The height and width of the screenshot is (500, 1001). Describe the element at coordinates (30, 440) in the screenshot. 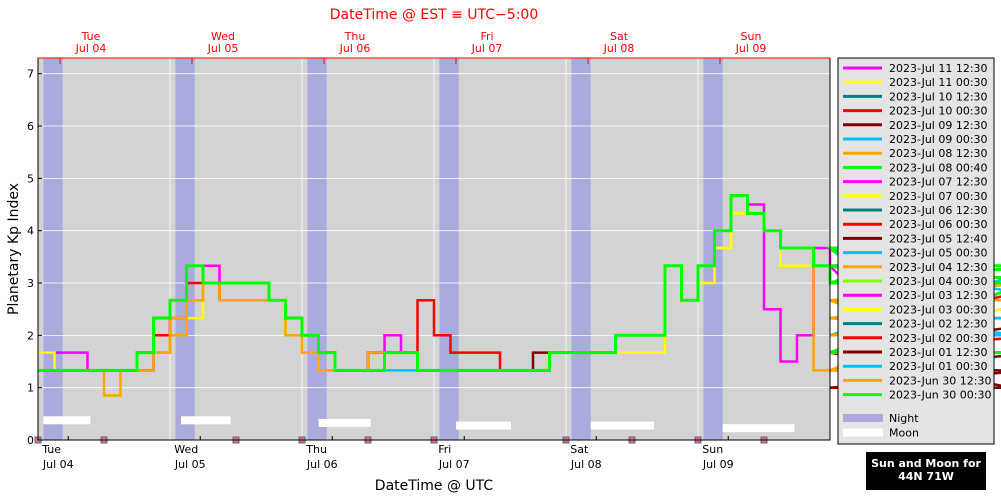

I see `y-tick-label: 0` at that location.